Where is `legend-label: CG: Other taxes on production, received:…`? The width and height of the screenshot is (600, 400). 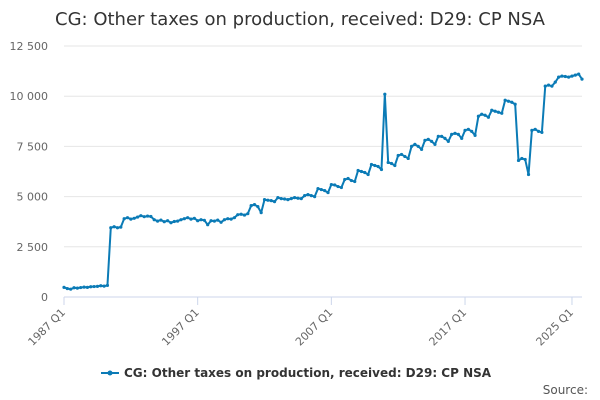
legend-label: CG: Other taxes on production, received:… is located at coordinates (308, 373).